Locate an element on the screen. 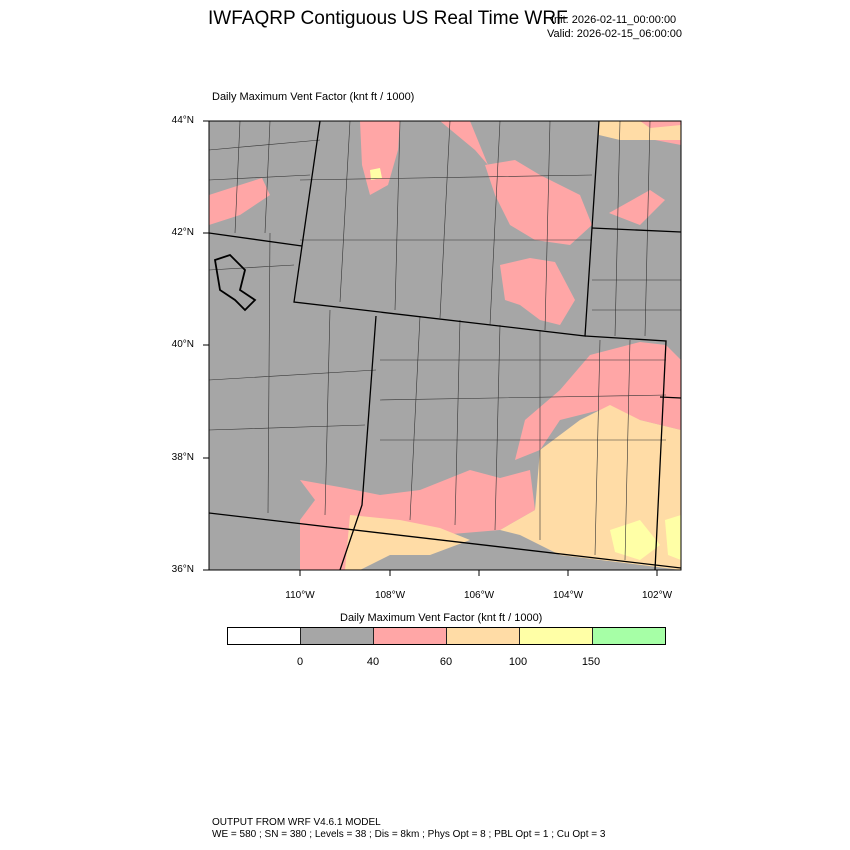  lon-label-108w: 108°W is located at coordinates (390, 595).